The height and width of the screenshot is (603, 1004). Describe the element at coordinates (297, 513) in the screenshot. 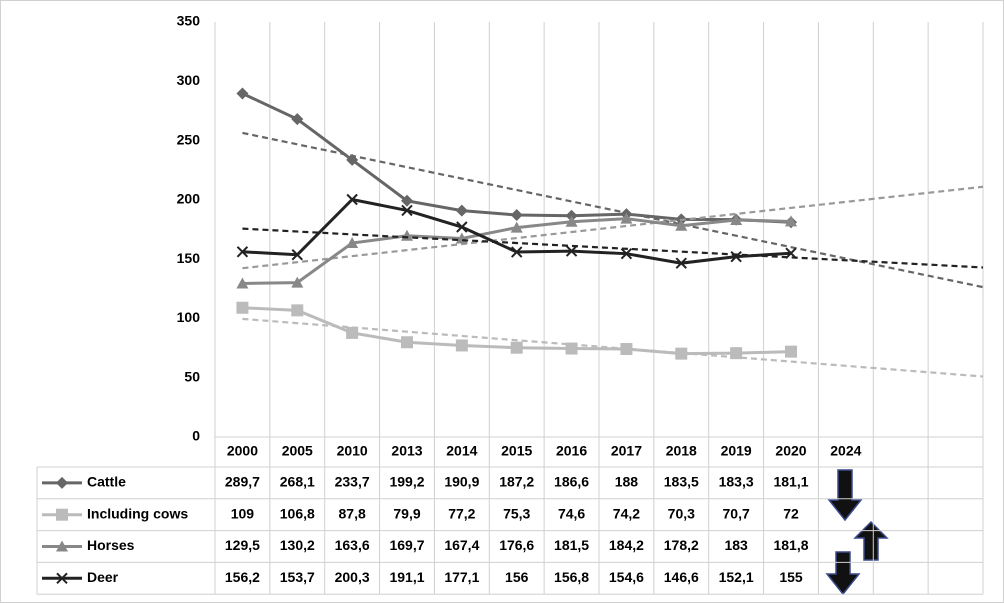

I see `table-value: 106,8` at that location.